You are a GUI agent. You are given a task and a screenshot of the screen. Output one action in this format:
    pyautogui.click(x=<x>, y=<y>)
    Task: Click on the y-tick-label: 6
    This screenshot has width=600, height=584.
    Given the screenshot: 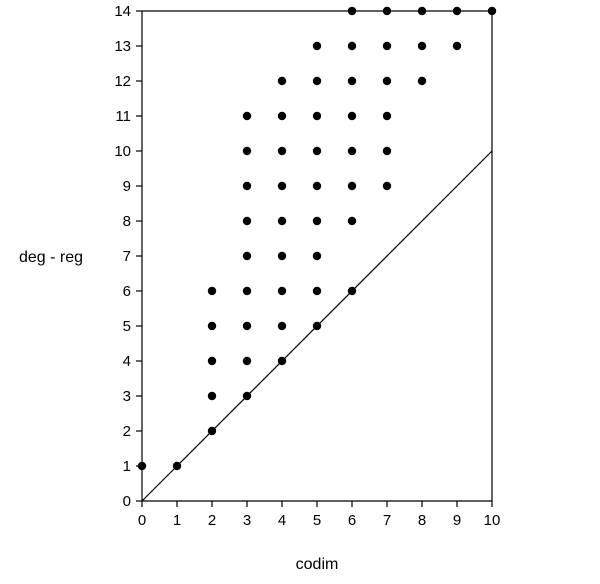 What is the action you would take?
    pyautogui.click(x=127, y=291)
    